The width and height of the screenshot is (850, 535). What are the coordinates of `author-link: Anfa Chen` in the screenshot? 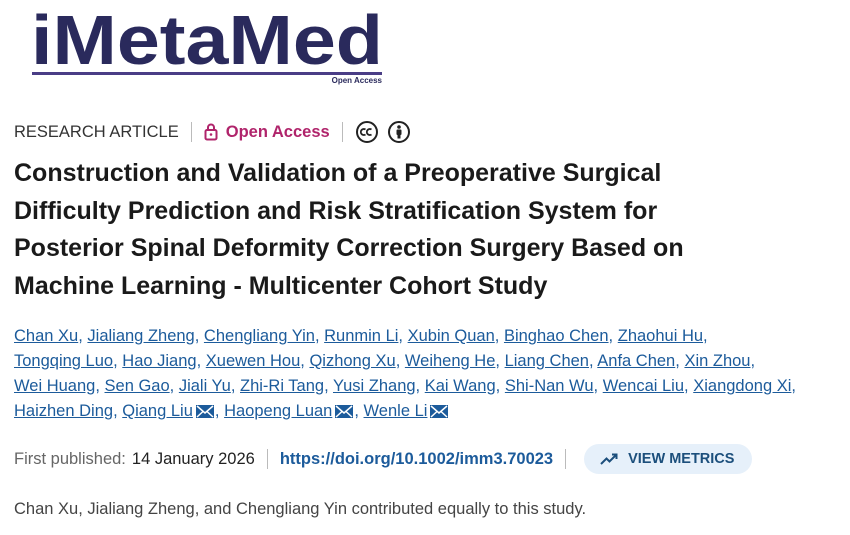 It's located at (636, 361).